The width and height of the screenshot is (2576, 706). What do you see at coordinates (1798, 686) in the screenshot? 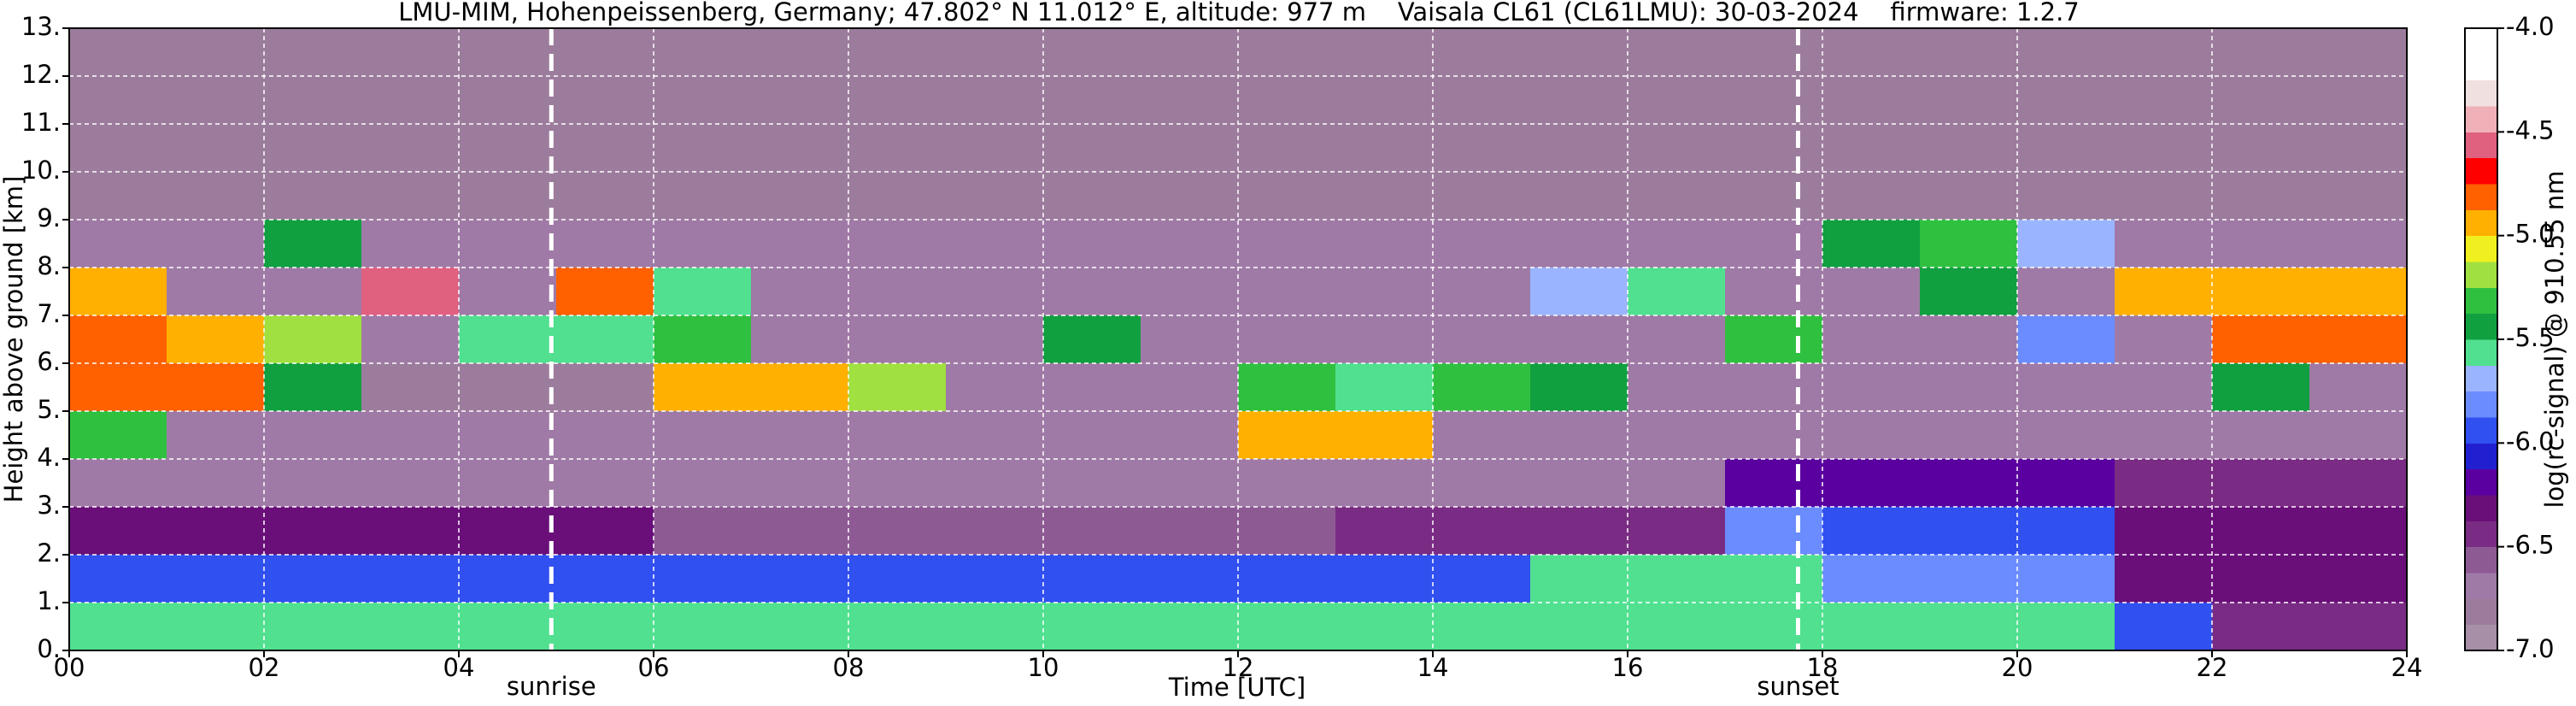
I see `annotation-label: sunset` at bounding box center [1798, 686].